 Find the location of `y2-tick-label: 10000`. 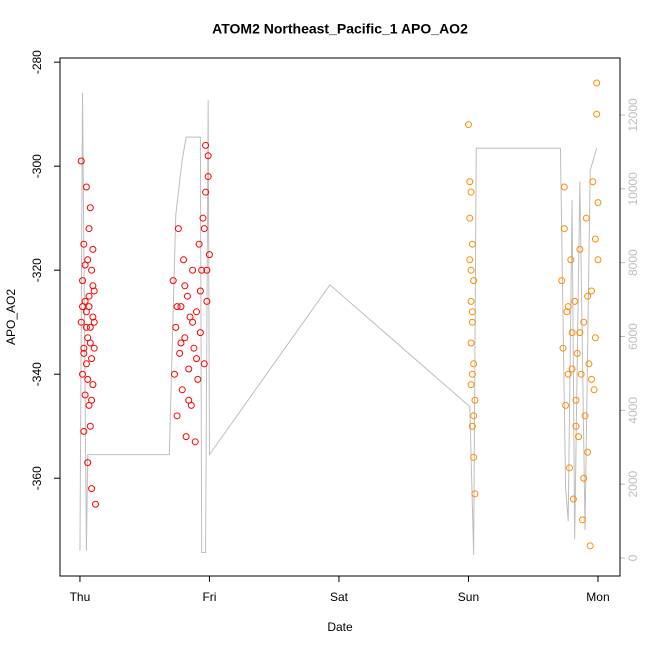

y2-tick-label: 10000 is located at coordinates (633, 189).